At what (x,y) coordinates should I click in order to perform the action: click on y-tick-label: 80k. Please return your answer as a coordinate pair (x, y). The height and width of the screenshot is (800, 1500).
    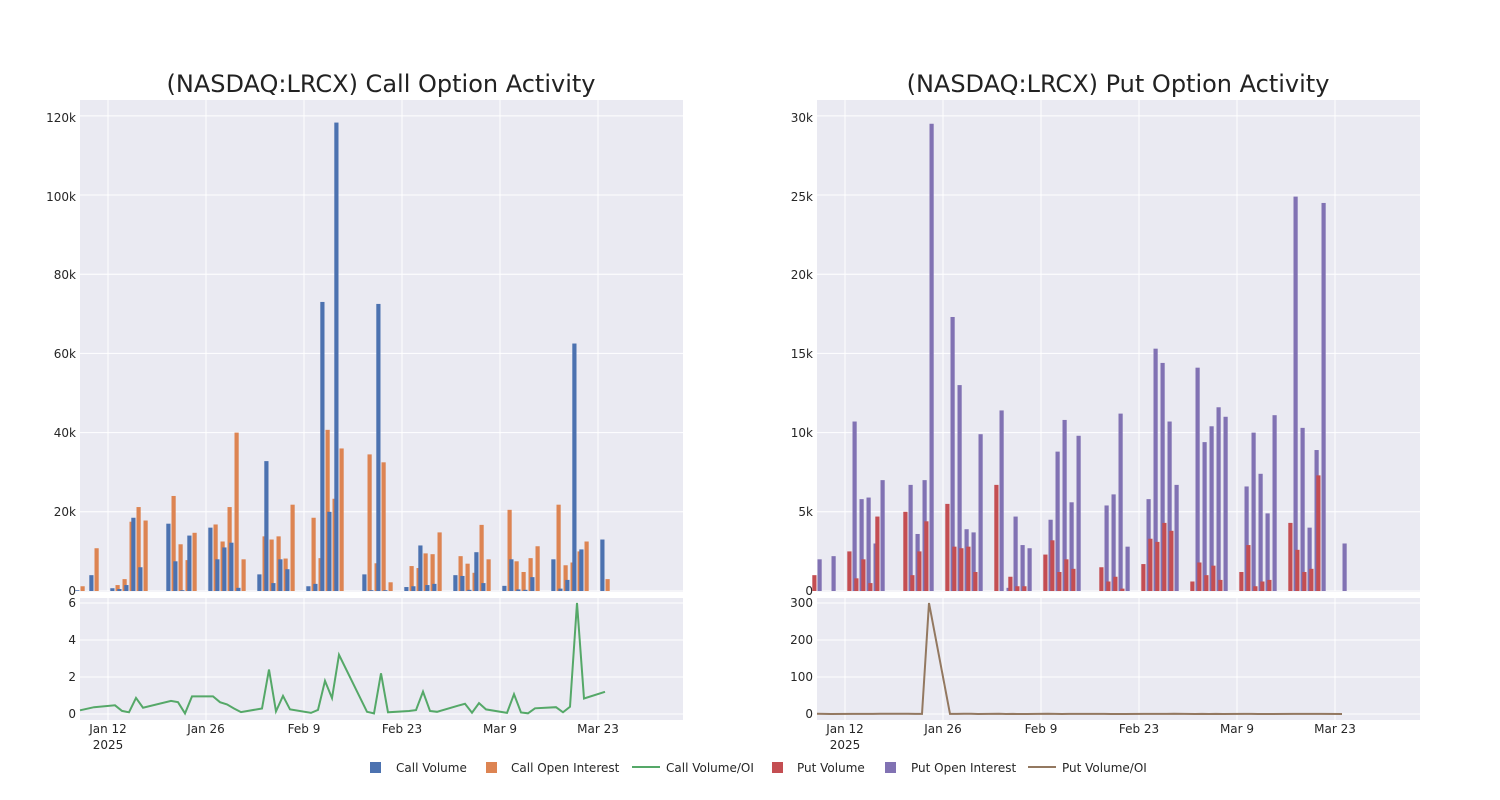
    Looking at the image, I should click on (65, 275).